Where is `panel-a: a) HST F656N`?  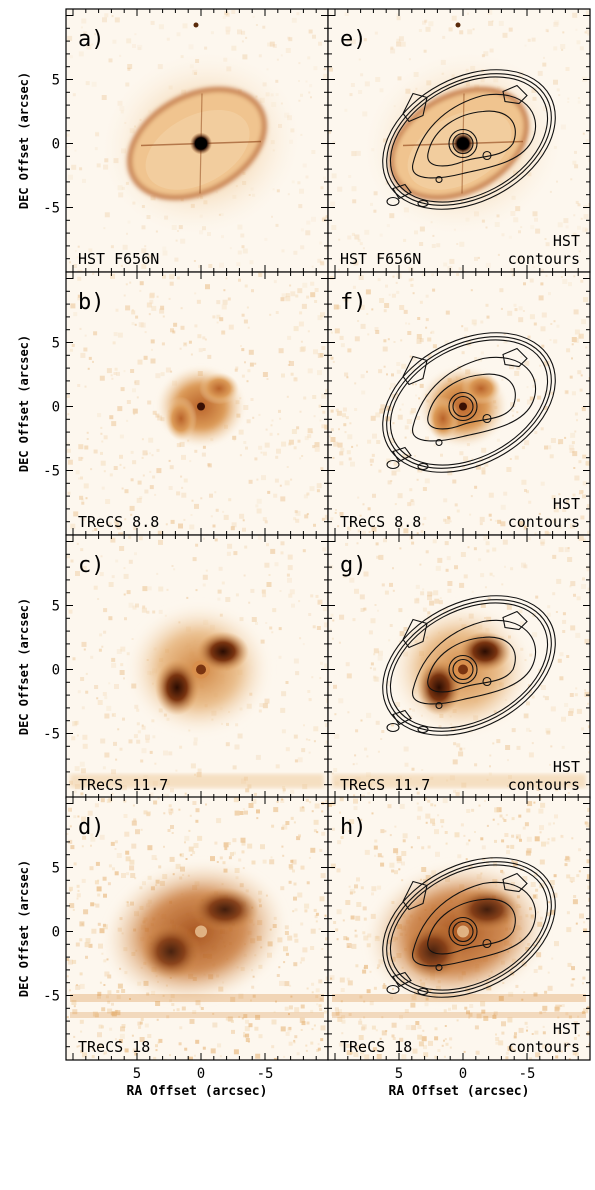
panel-a: a) HST F656N is located at coordinates (197, 140).